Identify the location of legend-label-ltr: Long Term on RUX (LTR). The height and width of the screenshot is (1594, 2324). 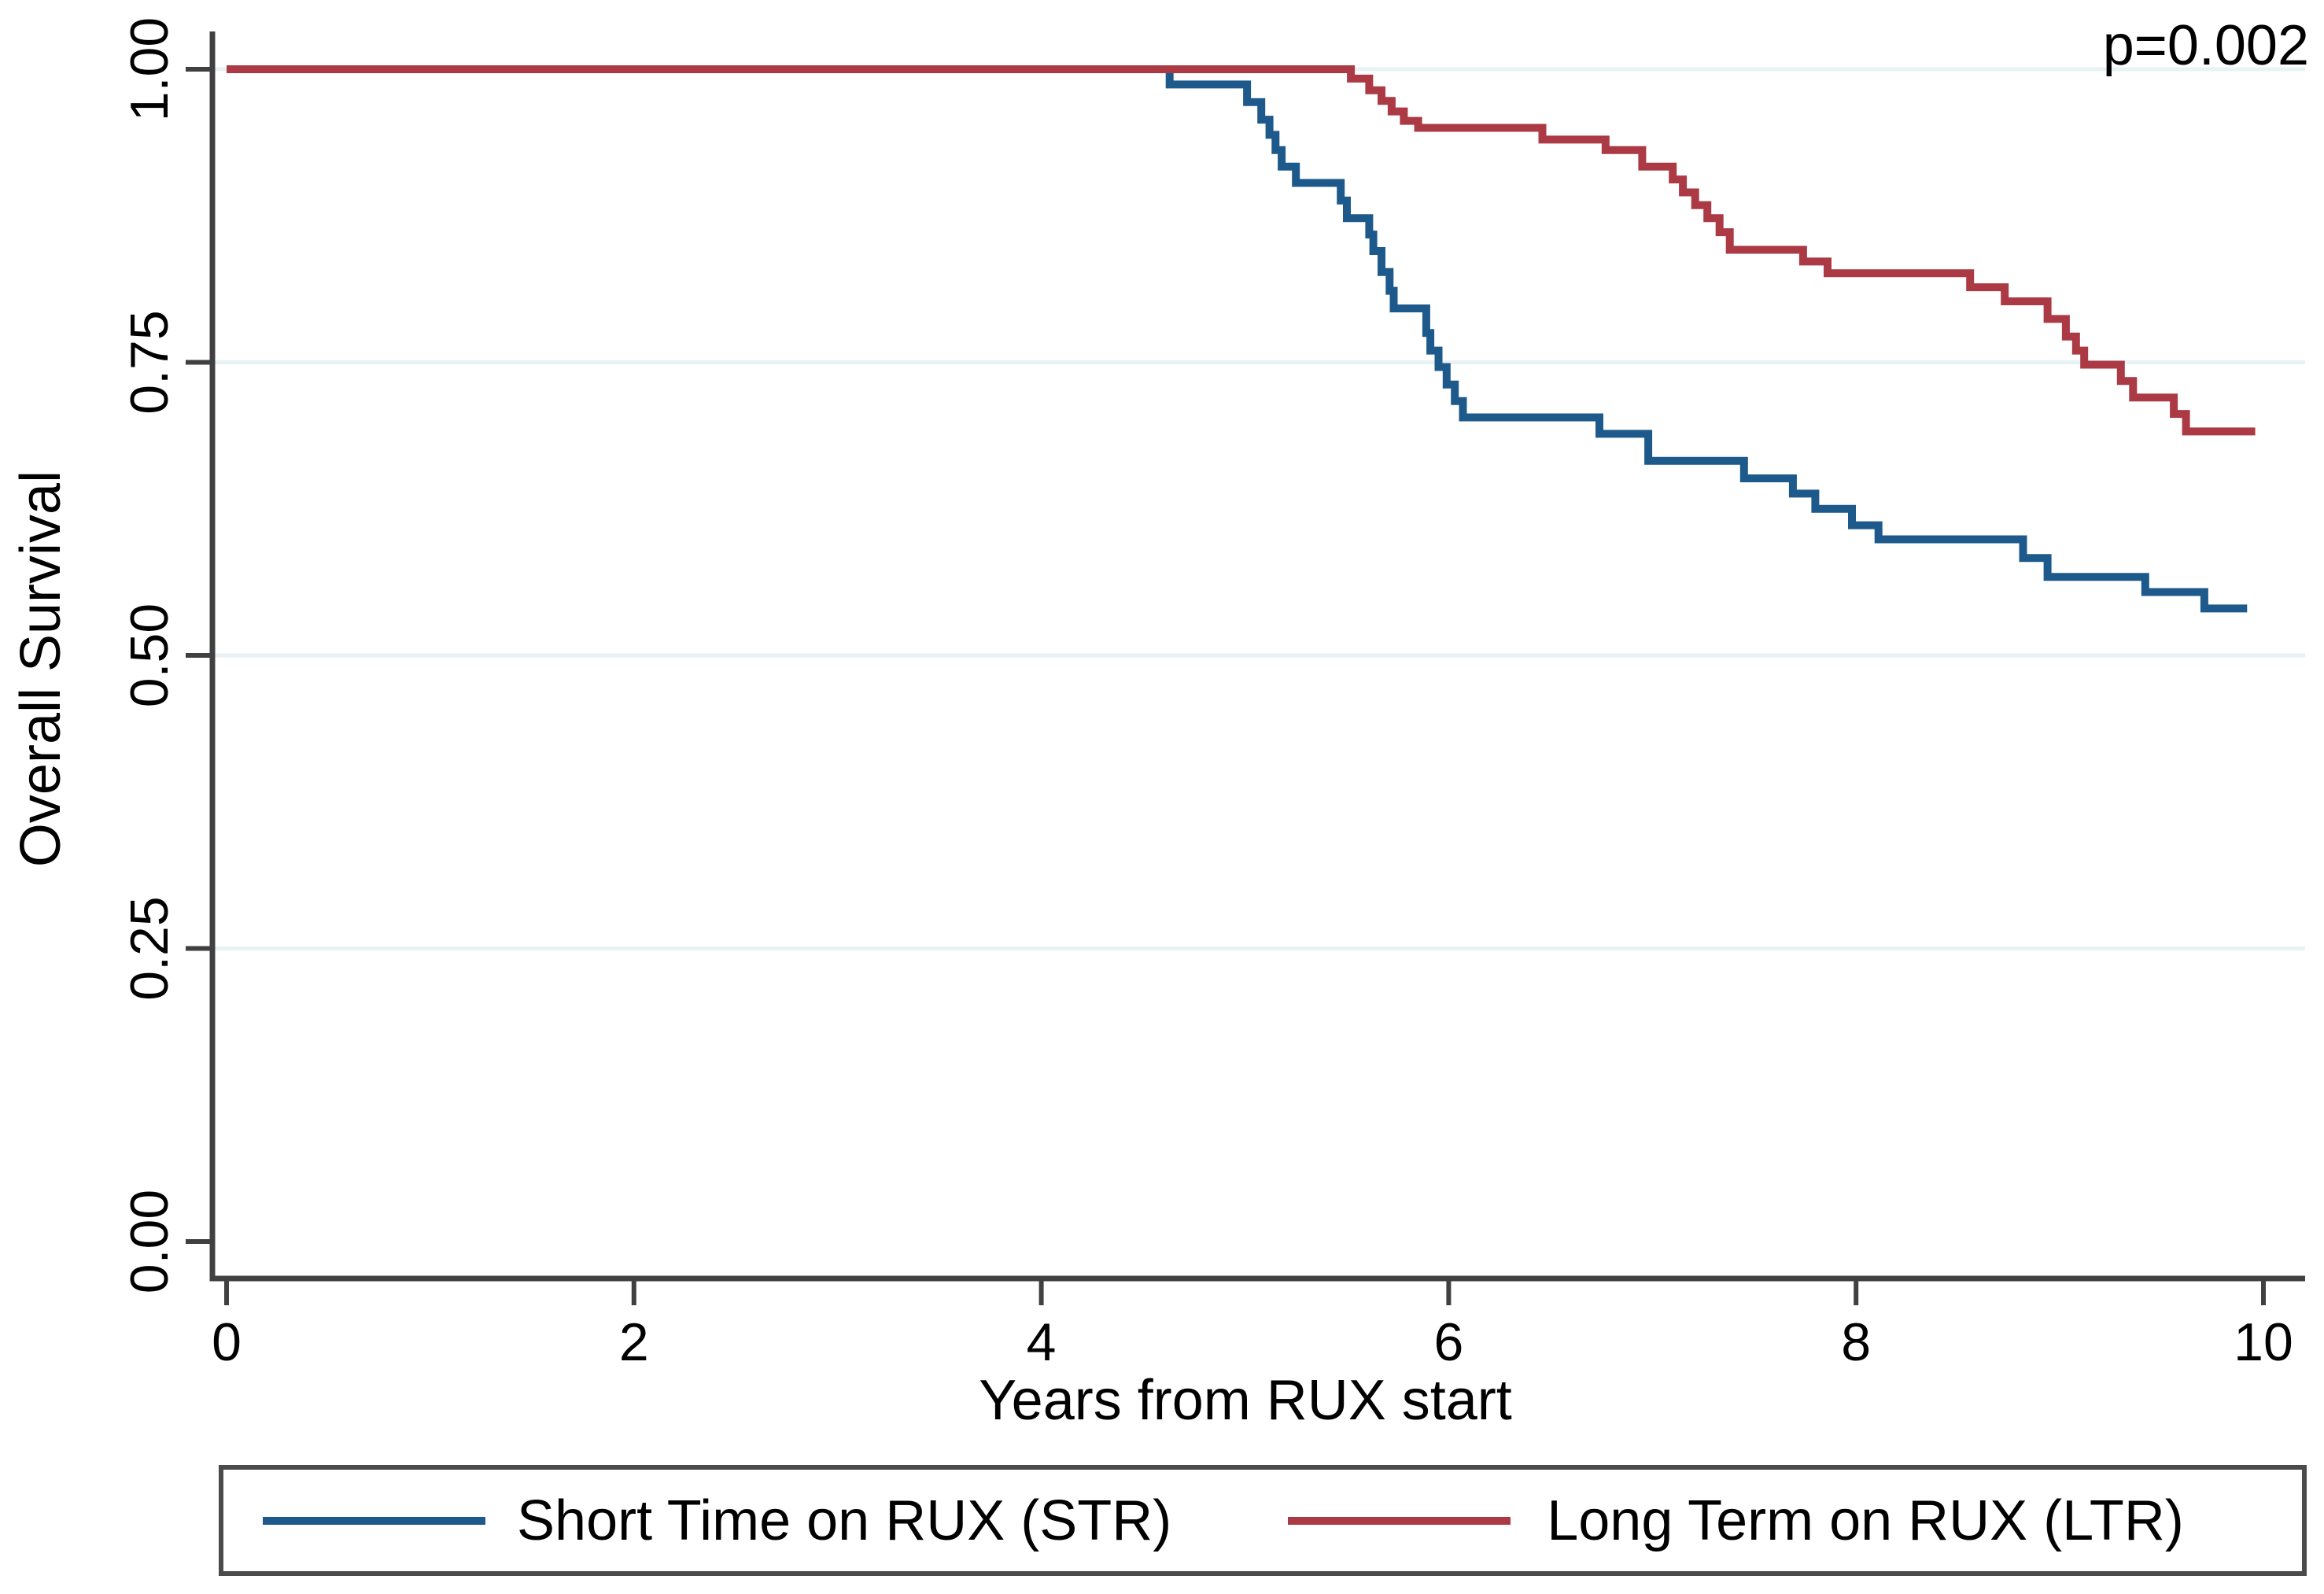
(1866, 1520).